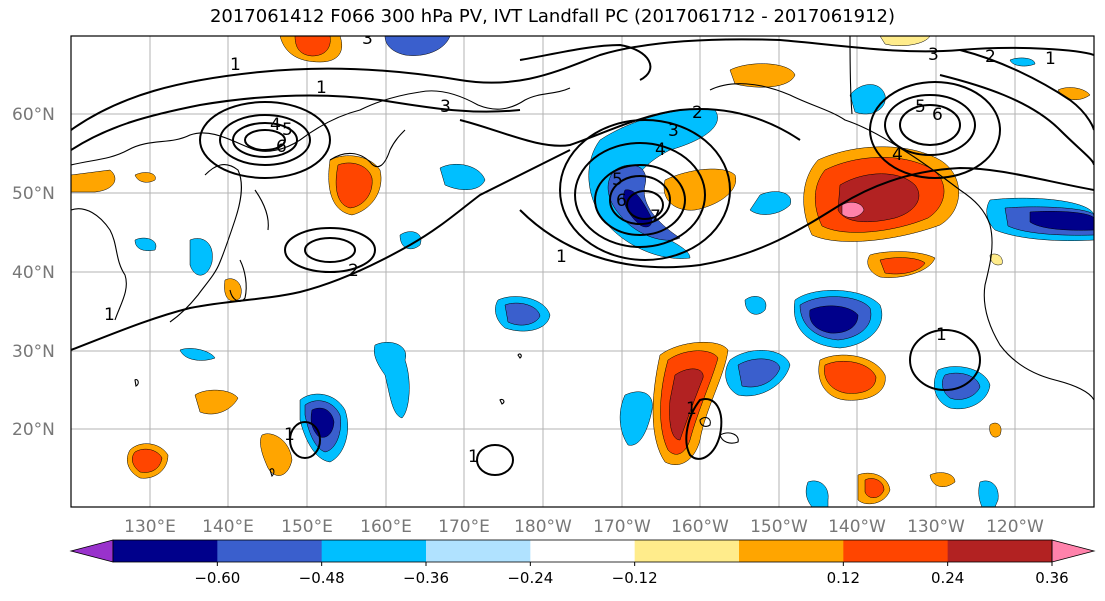 The width and height of the screenshot is (1105, 601). What do you see at coordinates (1073, 551) in the screenshot?
I see `colorbar-arrow-right` at bounding box center [1073, 551].